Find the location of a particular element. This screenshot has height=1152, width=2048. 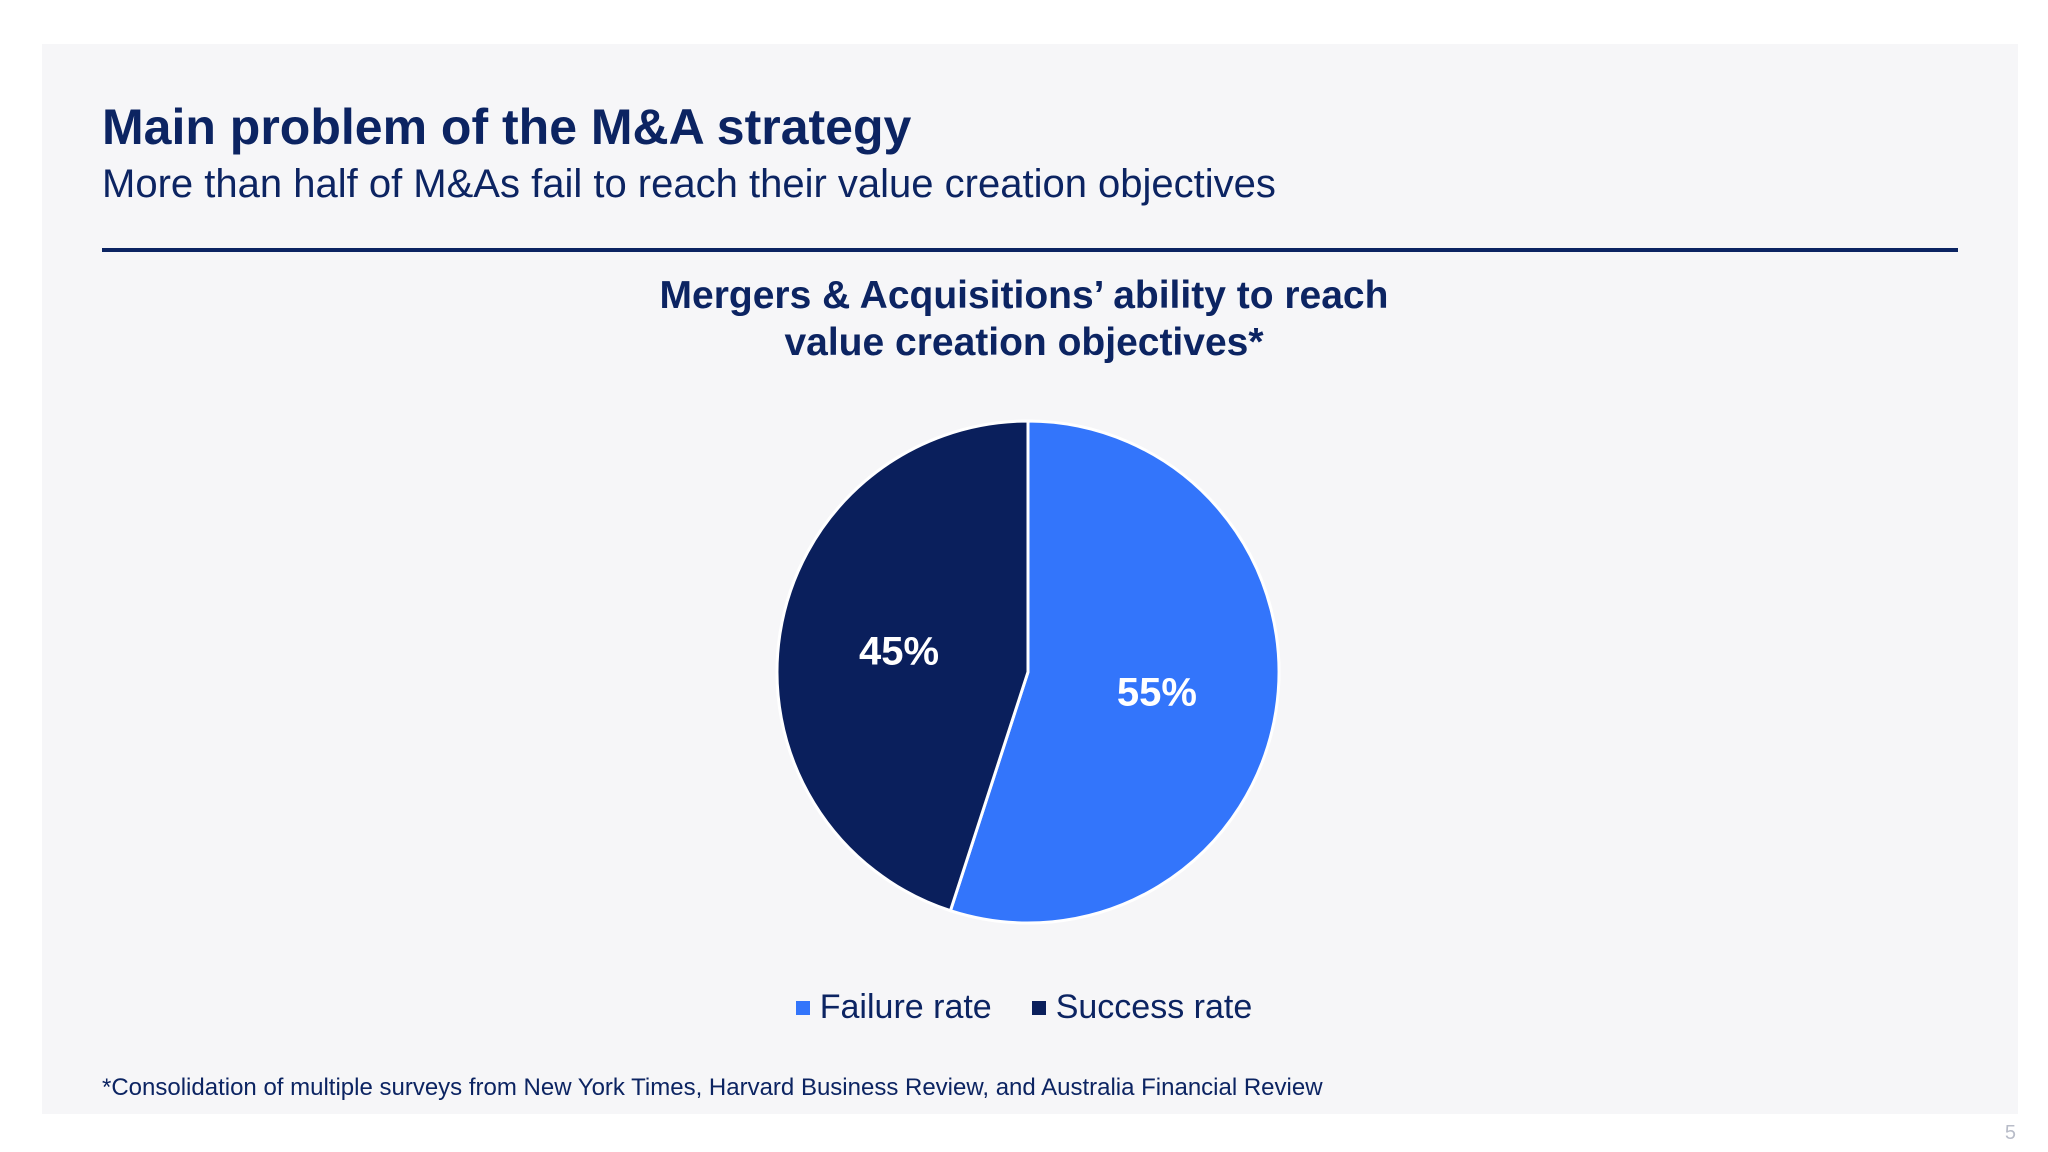

legend-item-failure-rate: Failure rate is located at coordinates (893, 1007).